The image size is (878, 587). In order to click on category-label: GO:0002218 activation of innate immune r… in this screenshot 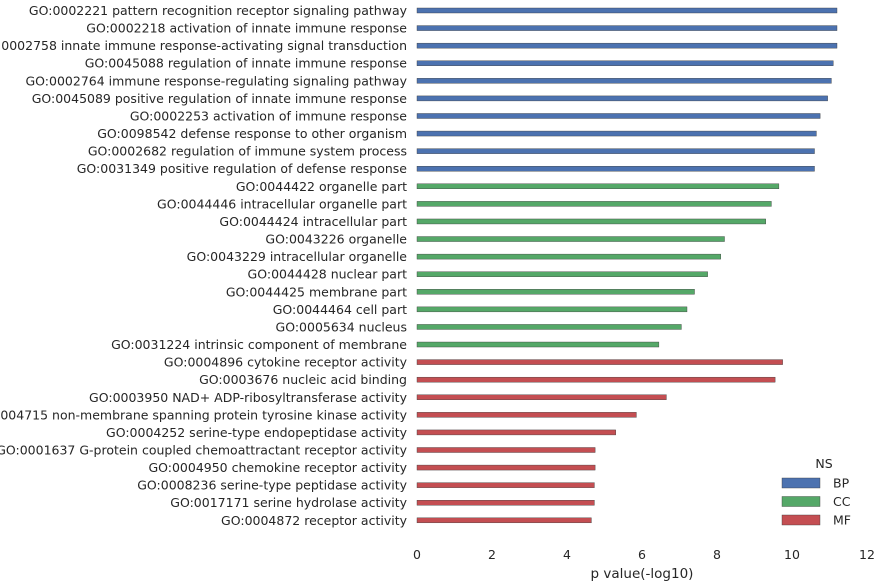, I will do `click(246, 28)`.